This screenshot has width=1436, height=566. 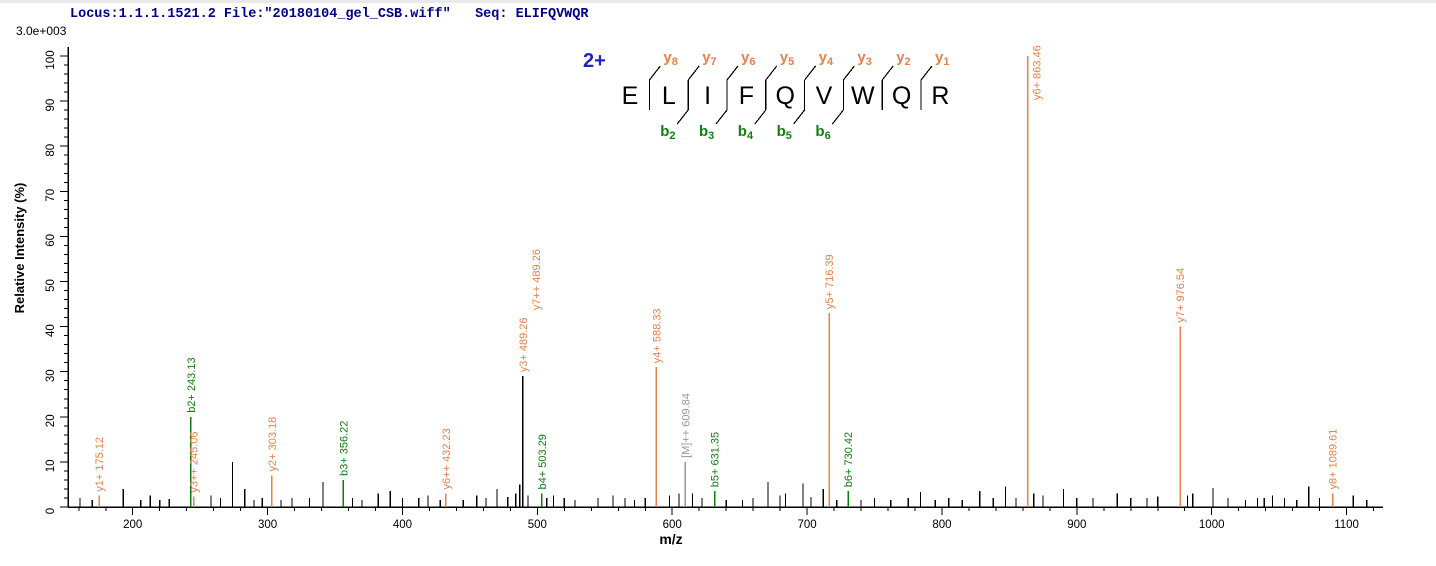 I want to click on peak-label: b5+ 631.35, so click(x=716, y=459).